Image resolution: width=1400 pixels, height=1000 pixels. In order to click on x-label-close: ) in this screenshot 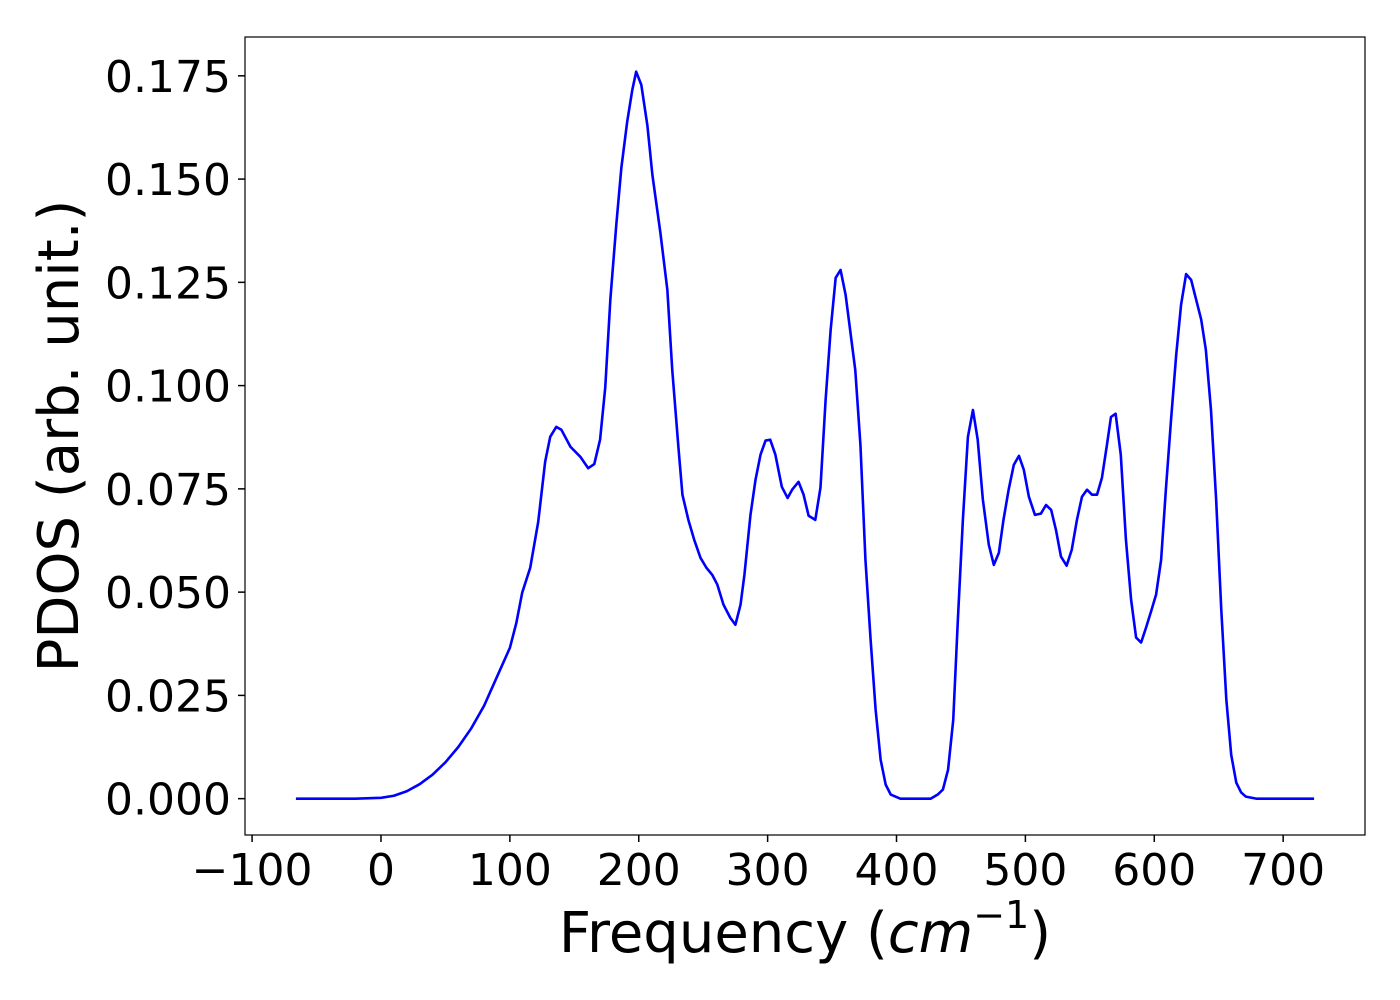, I will do `click(1040, 933)`.